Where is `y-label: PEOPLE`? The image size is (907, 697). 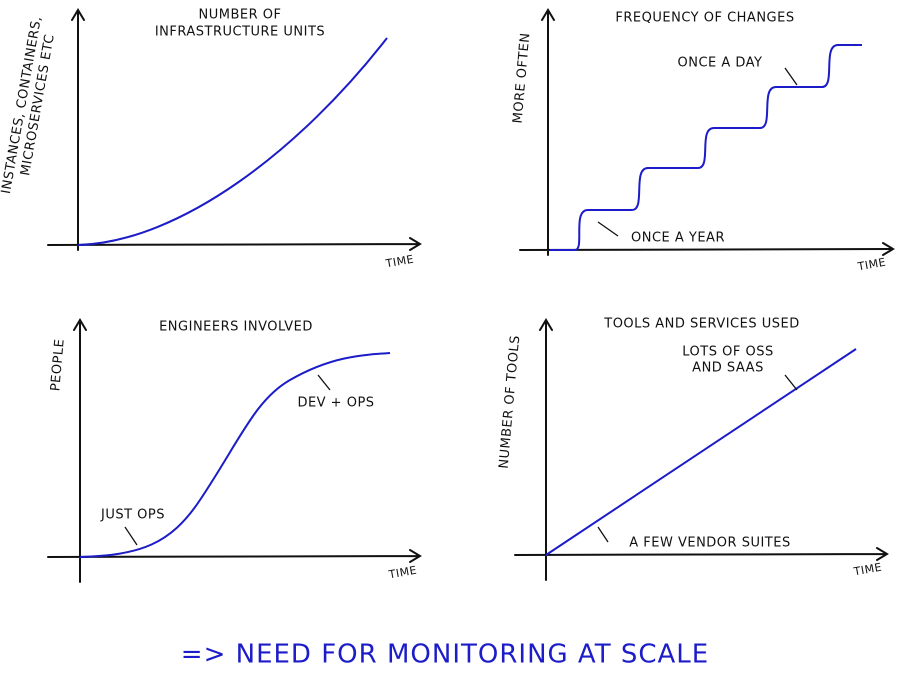
y-label: PEOPLE is located at coordinates (58, 365).